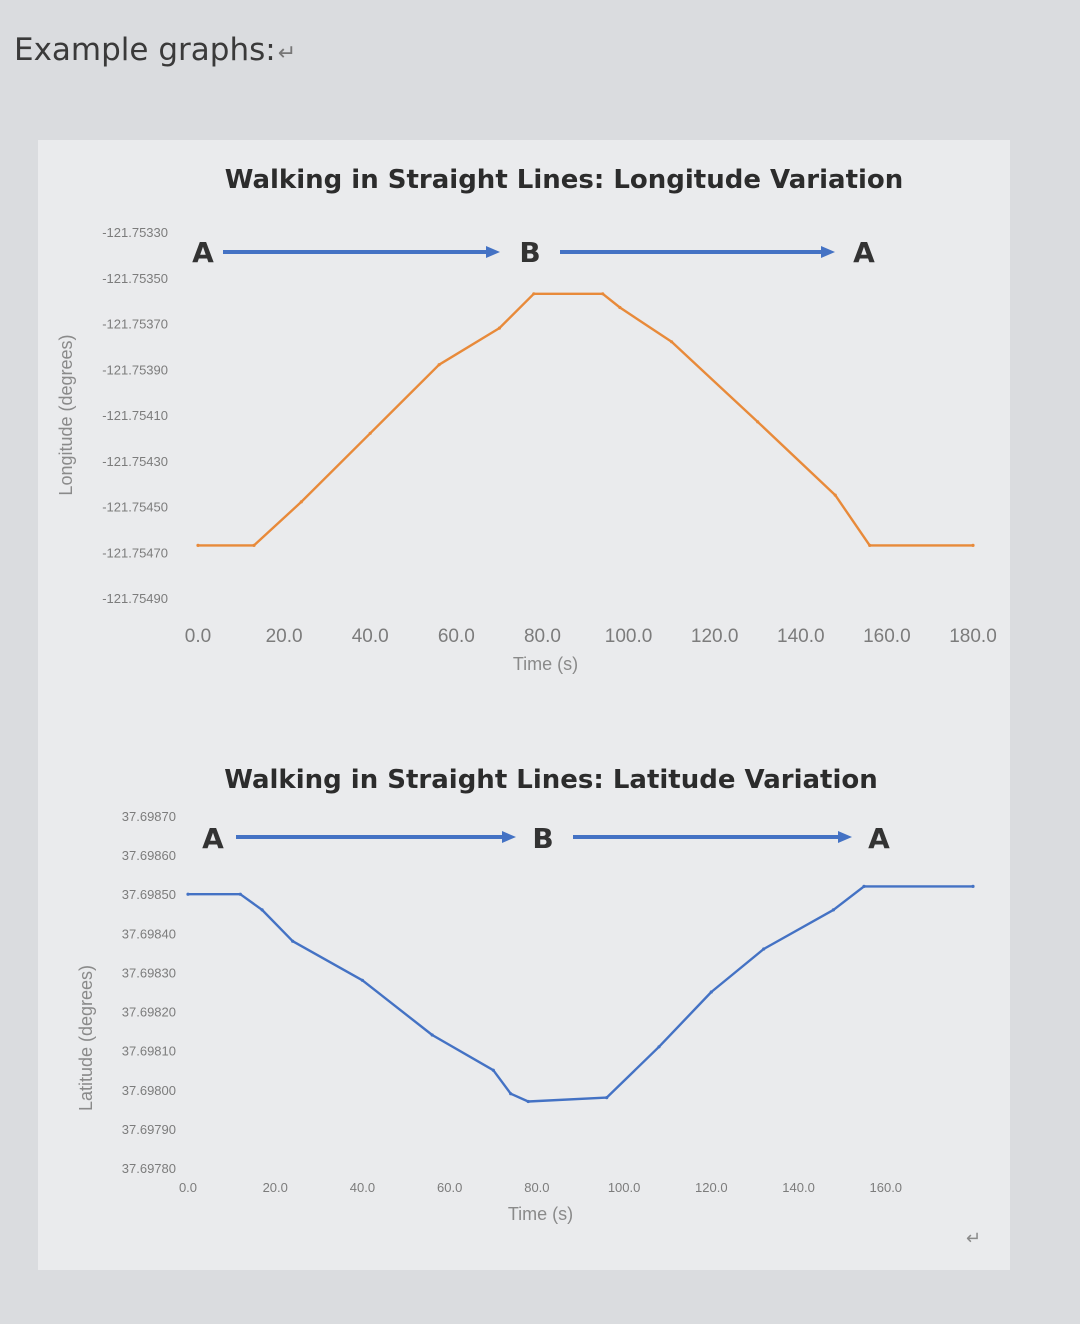 The image size is (1080, 1324). What do you see at coordinates (149, 1012) in the screenshot?
I see `y-tick-label: 37.69820` at bounding box center [149, 1012].